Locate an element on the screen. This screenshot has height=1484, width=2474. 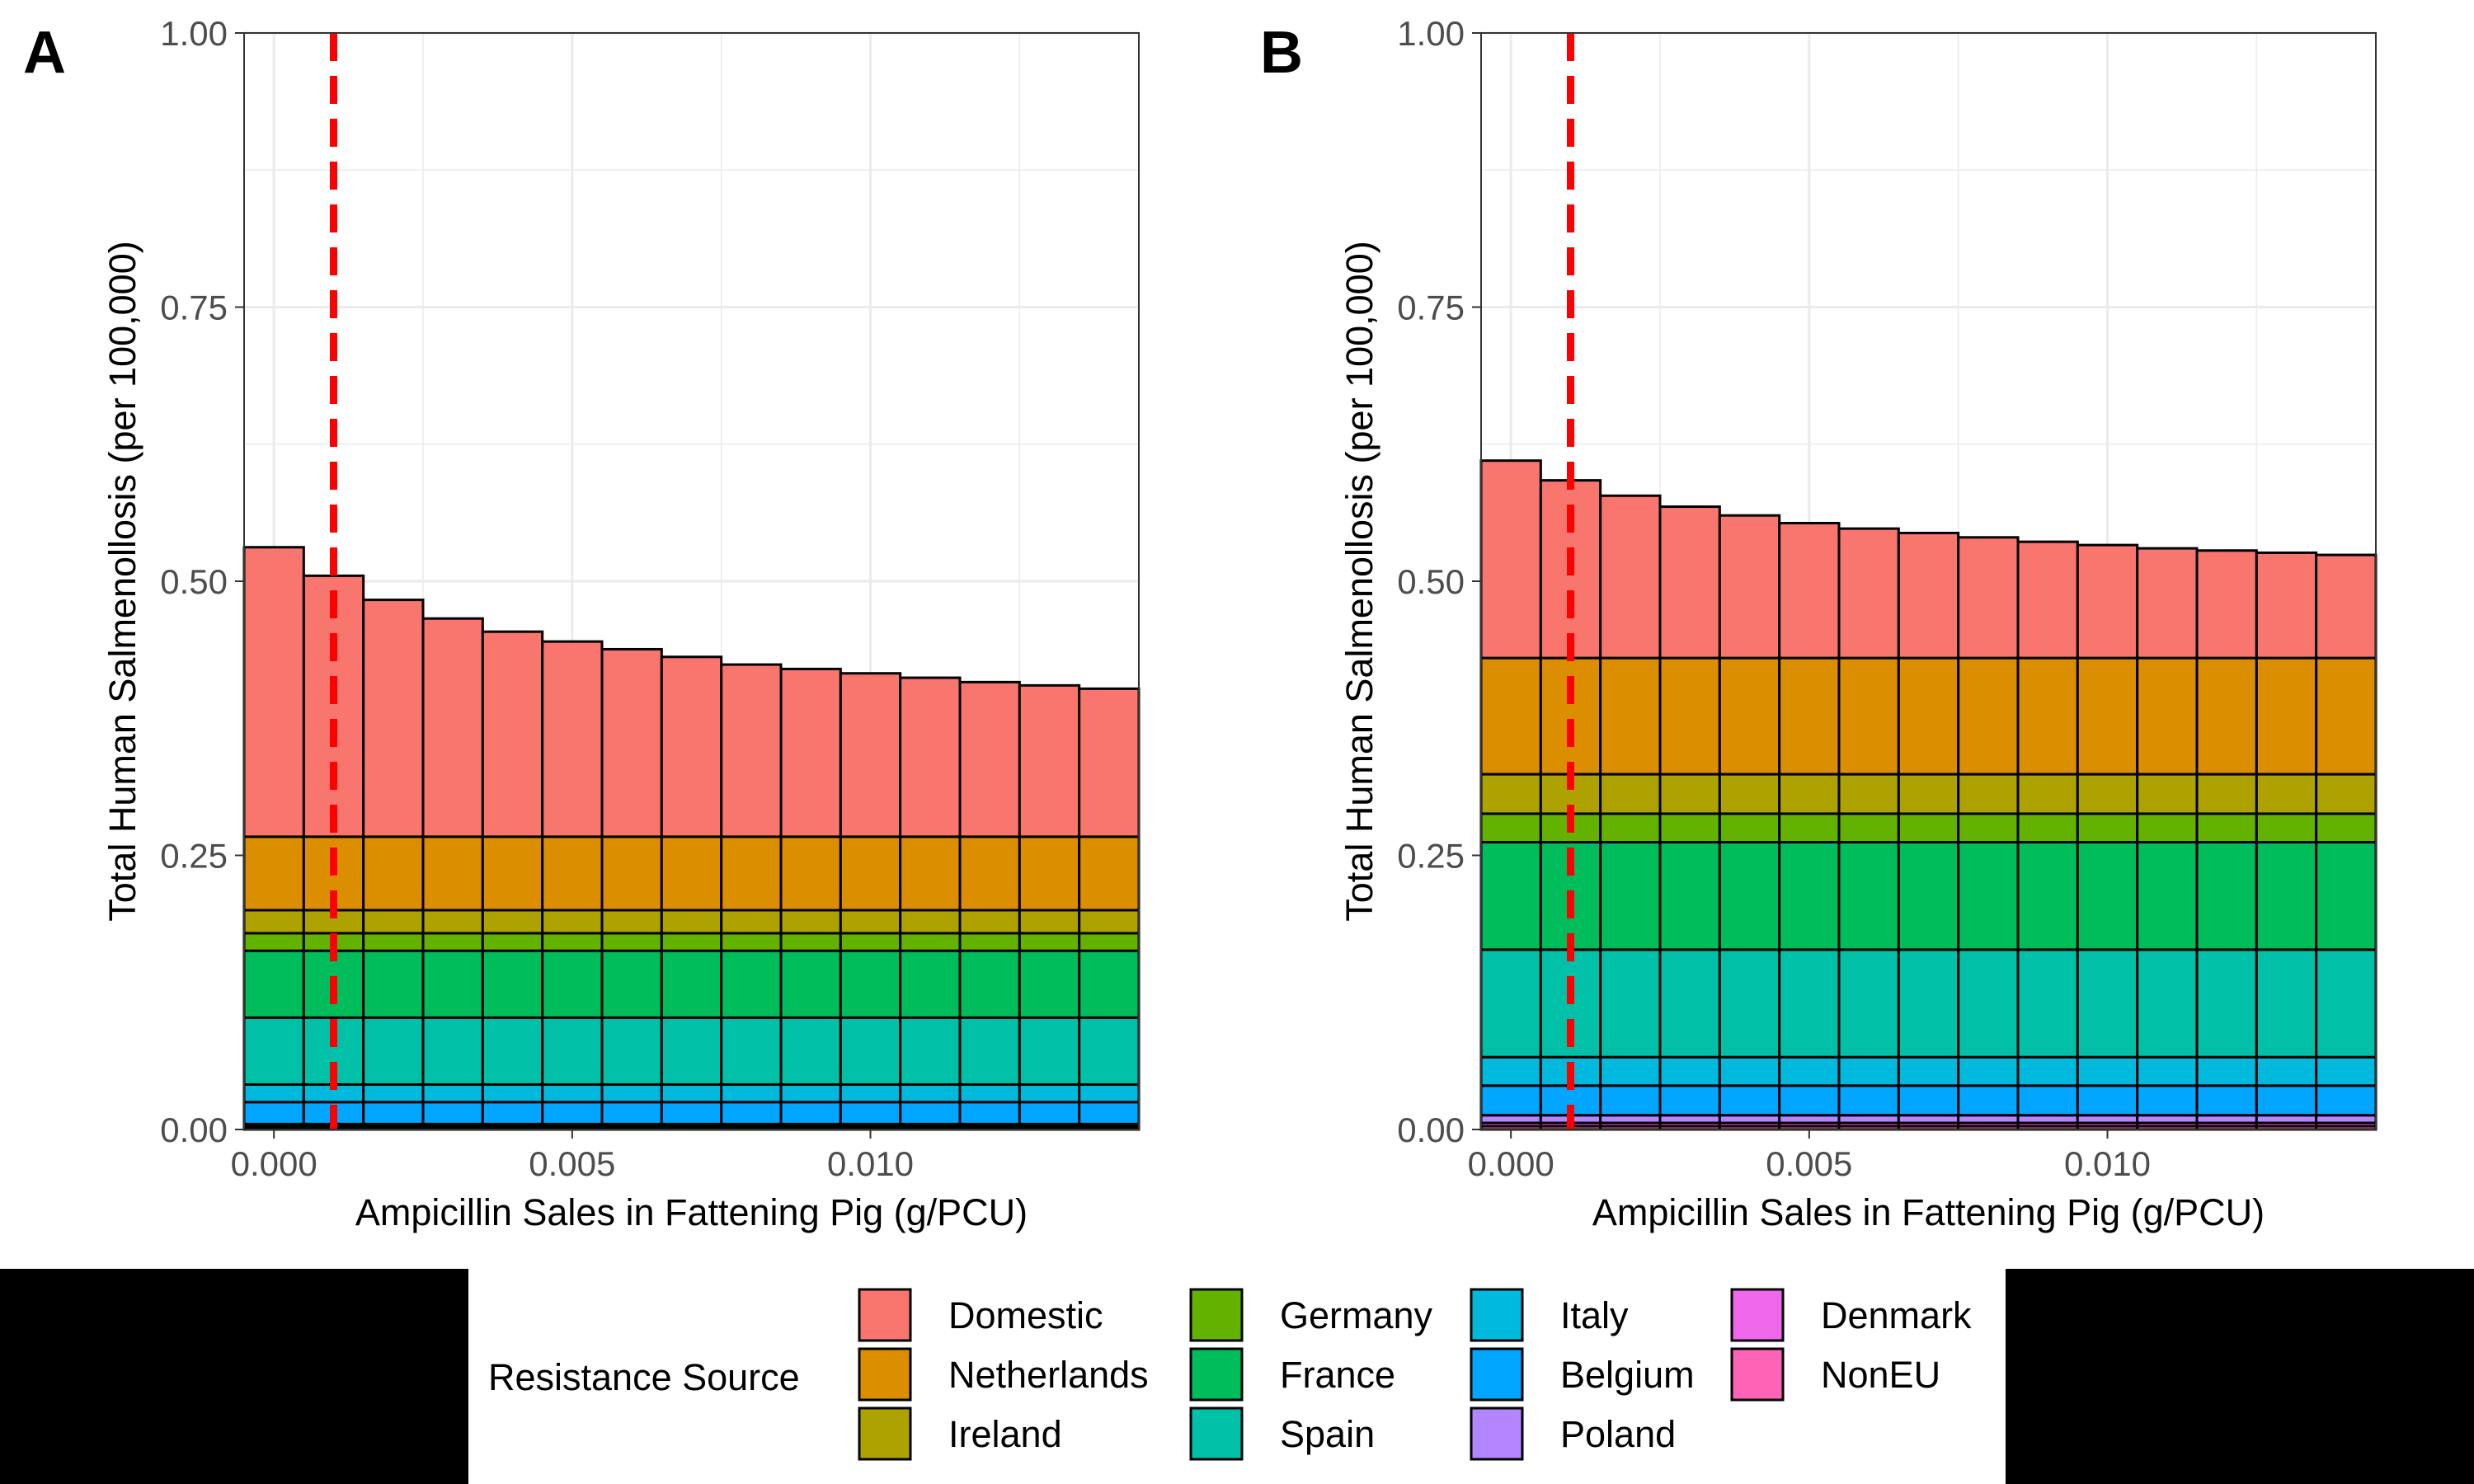
legend-label-domestic: Domestic is located at coordinates (1025, 1315).